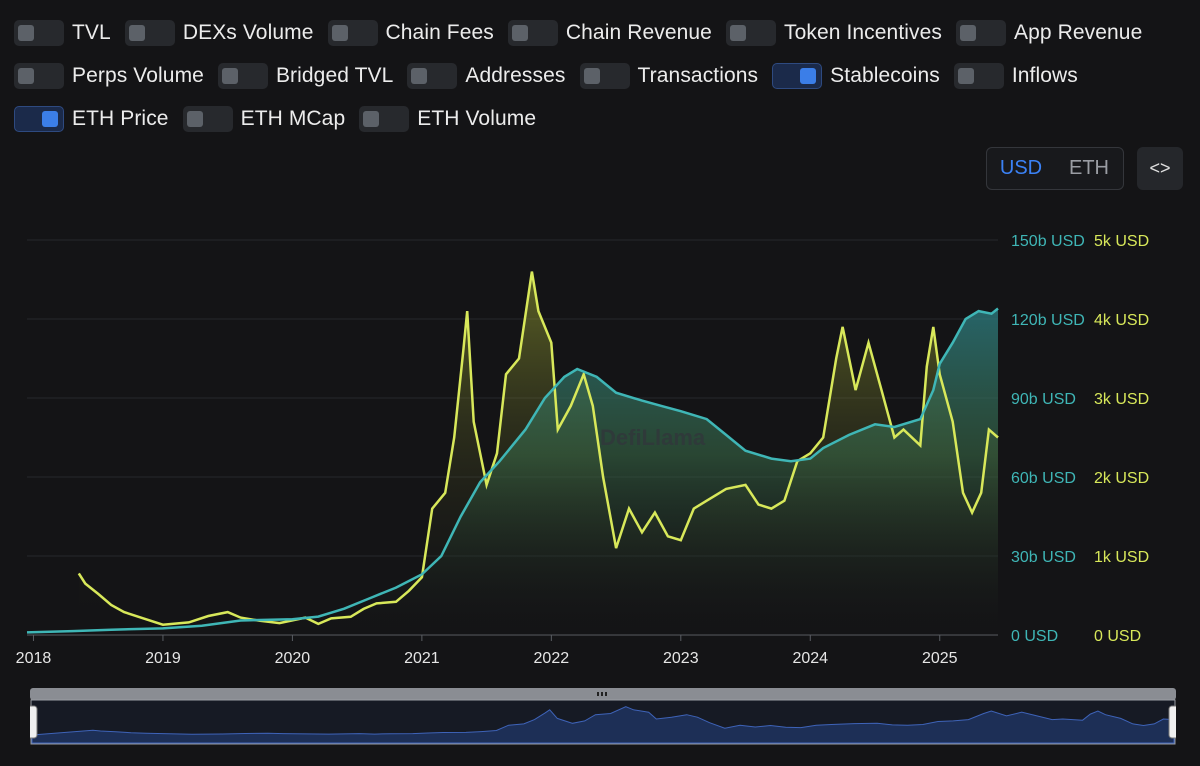  I want to click on x-axis-tick-label: 2020, so click(293, 658).